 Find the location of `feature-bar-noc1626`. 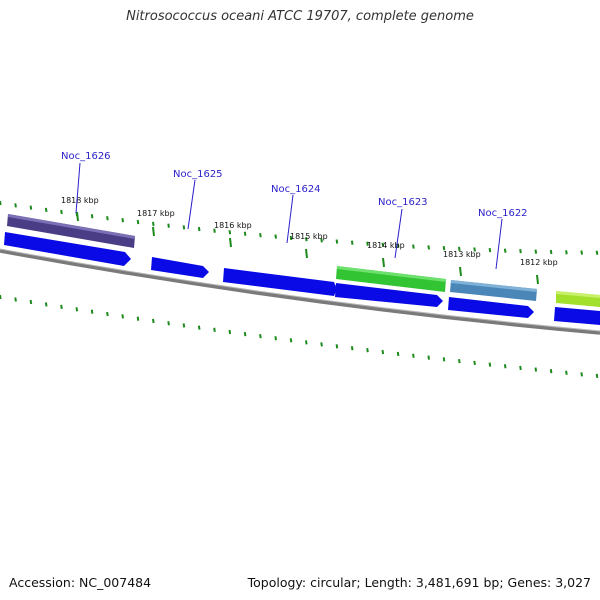

feature-bar-noc1626 is located at coordinates (71, 231).